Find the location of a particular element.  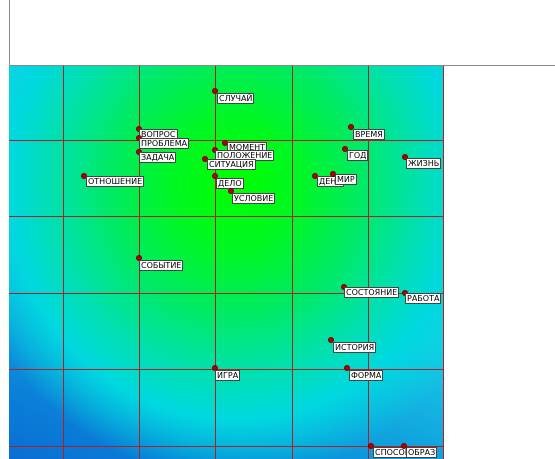

word-22-marker is located at coordinates (371, 446).